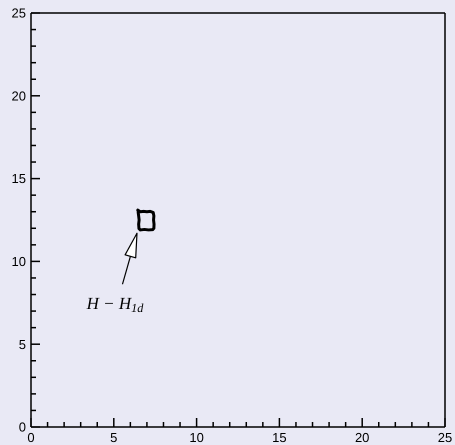 The height and width of the screenshot is (445, 455). What do you see at coordinates (279, 437) in the screenshot?
I see `x-tick-label: 15` at bounding box center [279, 437].